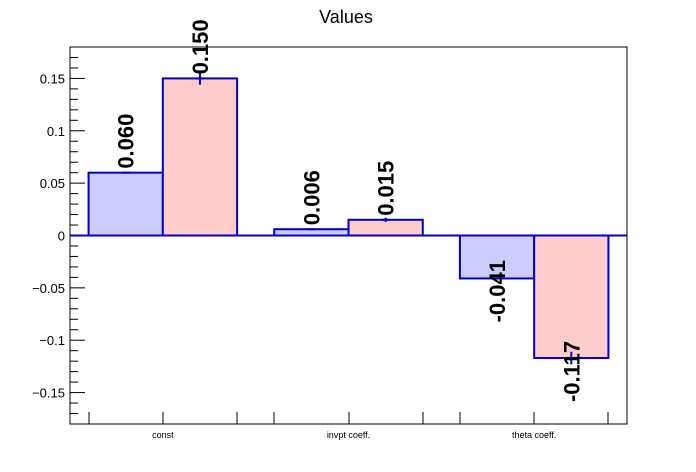  What do you see at coordinates (571, 371) in the screenshot?
I see `data-label: -0.117` at bounding box center [571, 371].